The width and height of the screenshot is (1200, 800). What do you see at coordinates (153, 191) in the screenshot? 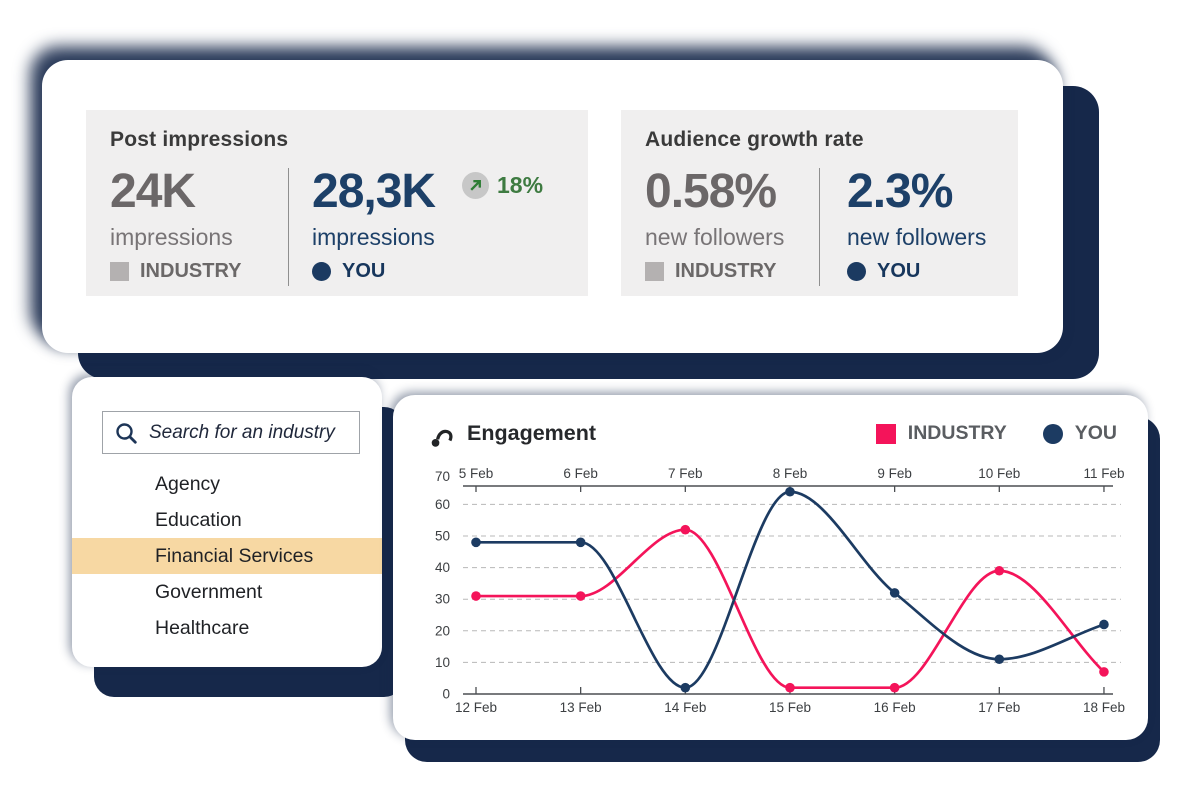
I see `industry-value: 24K` at bounding box center [153, 191].